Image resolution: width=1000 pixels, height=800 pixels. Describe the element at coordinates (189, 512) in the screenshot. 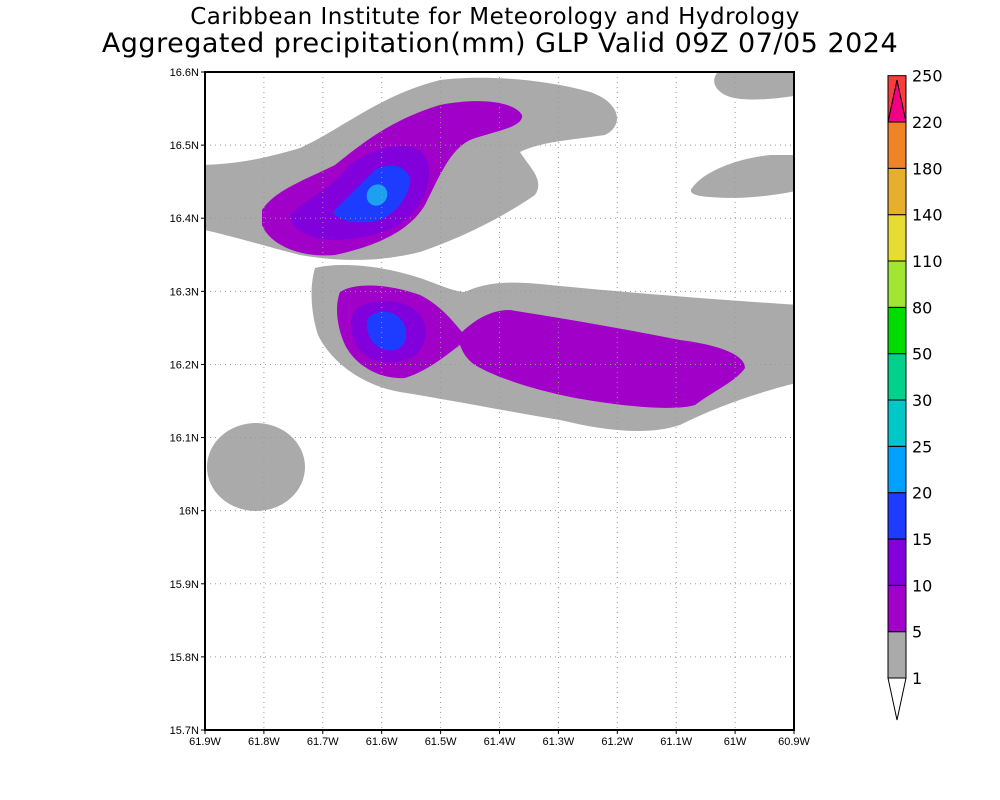

I see `y-tick-label: 16N` at that location.